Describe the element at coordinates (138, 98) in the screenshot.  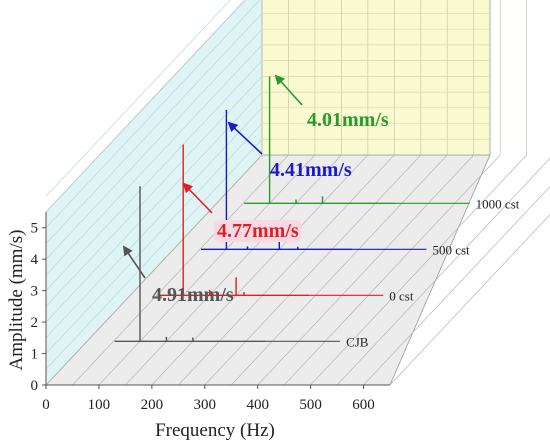
I see `wall-gridline` at that location.